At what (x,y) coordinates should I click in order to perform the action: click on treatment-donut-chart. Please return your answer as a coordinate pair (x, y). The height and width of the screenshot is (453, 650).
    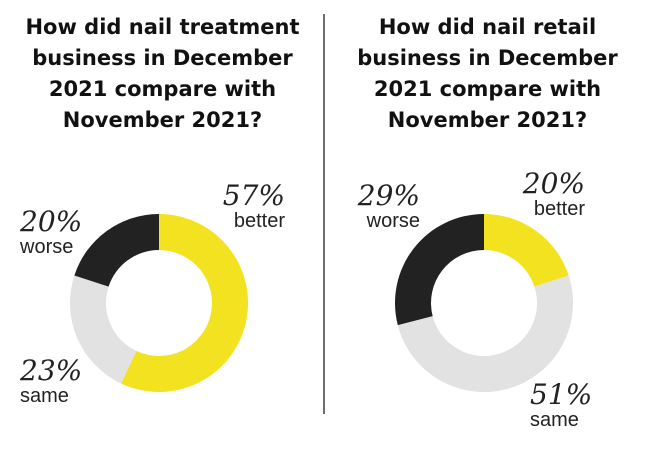
    Looking at the image, I should click on (159, 303).